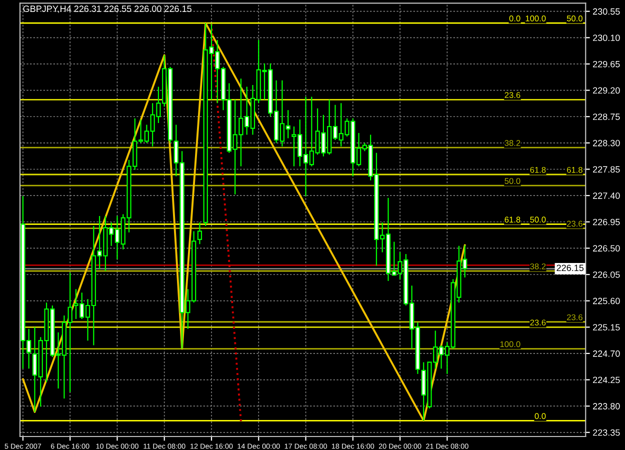 The height and width of the screenshot is (450, 625). Describe the element at coordinates (606, 90) in the screenshot. I see `y-tick-label: 229.20` at that location.